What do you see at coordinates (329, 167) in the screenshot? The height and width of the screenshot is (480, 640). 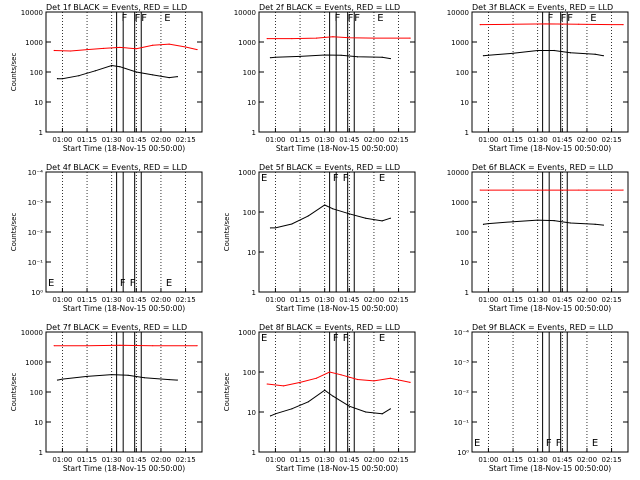 I see `panel-title: Det 5f BLACK = Events, RED = LLD` at bounding box center [329, 167].